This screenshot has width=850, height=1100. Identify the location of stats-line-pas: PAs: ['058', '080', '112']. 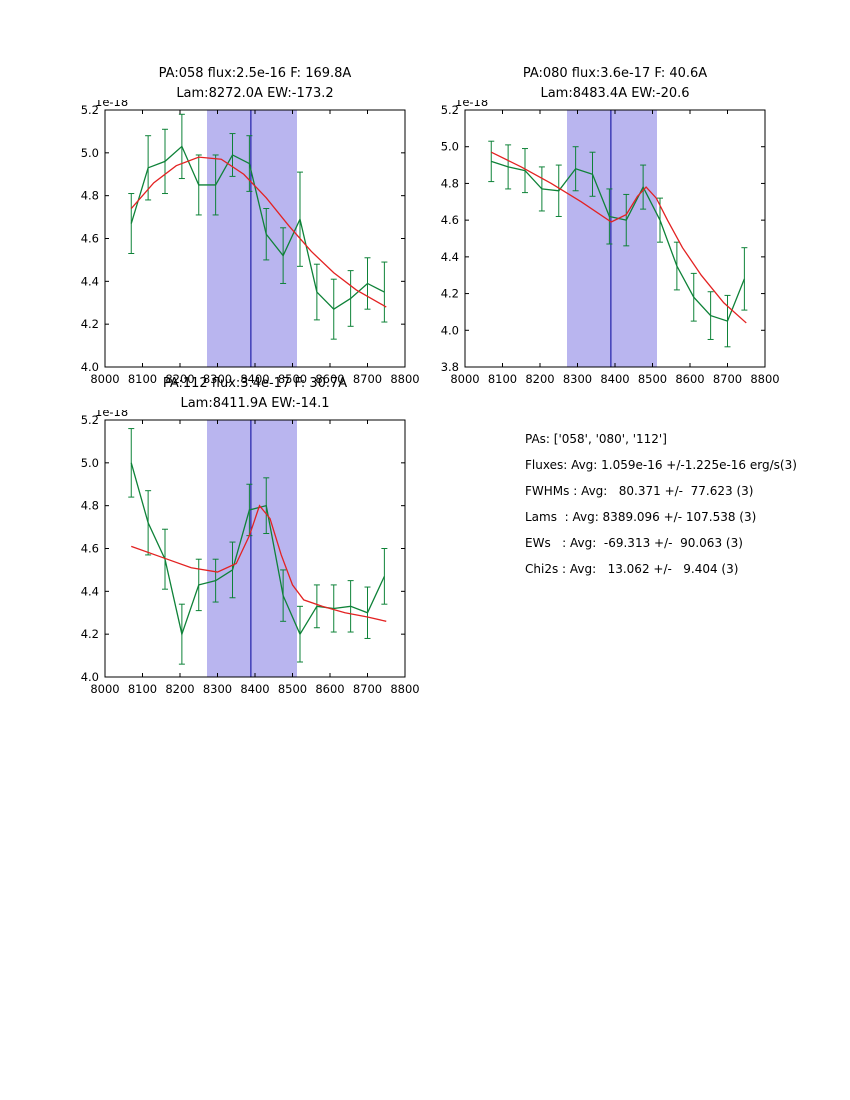
(596, 439).